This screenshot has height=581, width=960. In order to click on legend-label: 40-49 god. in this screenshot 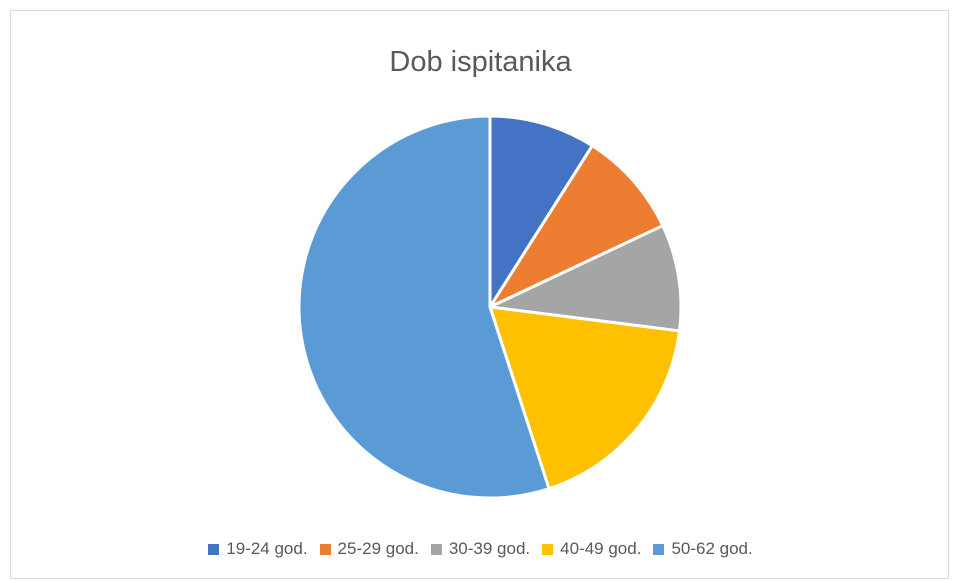, I will do `click(601, 548)`.